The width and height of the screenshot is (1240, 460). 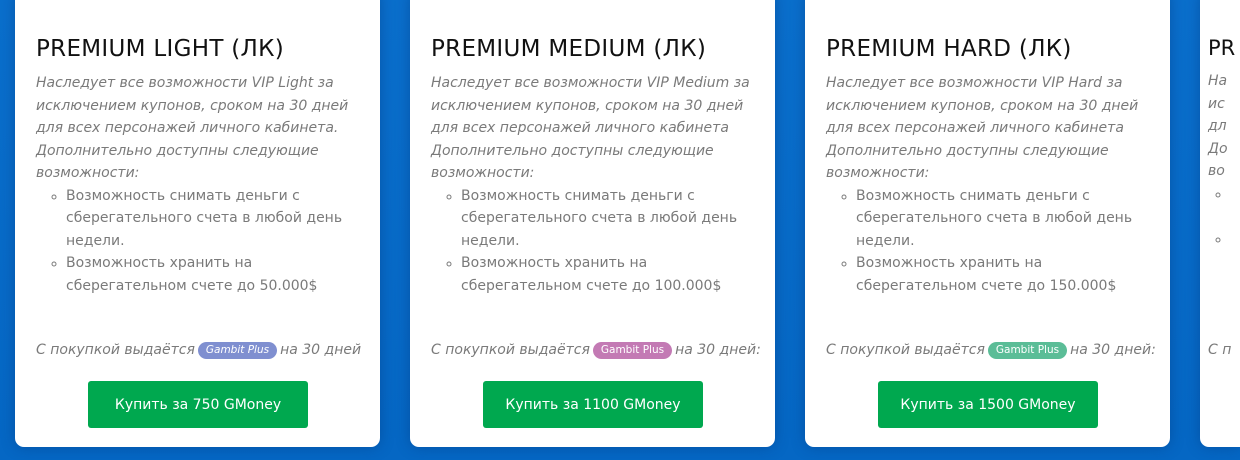 I want to click on bonus-note: С покупкой выдаётся Gambit Plus на 30 дней, so click(x=198, y=350).